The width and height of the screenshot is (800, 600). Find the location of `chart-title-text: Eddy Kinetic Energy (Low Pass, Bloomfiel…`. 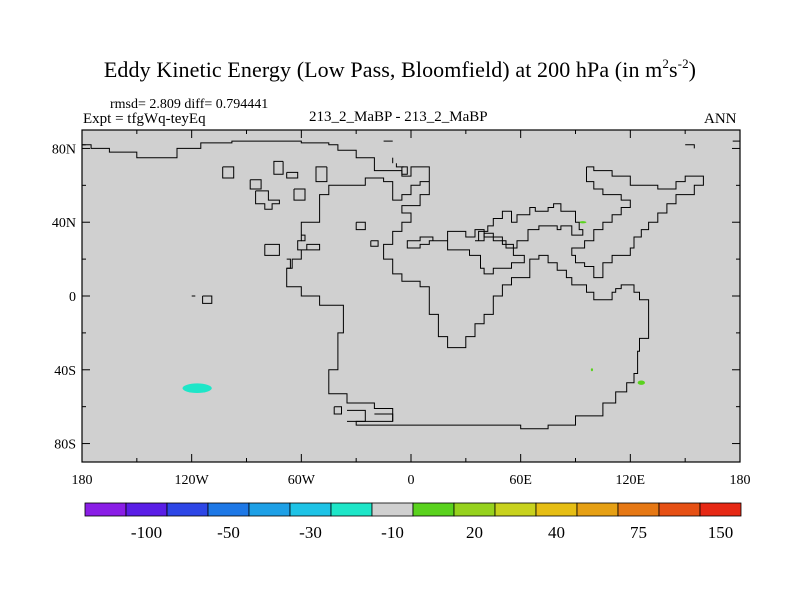

chart-title-text: Eddy Kinetic Energy (Low Pass, Bloomfiel… is located at coordinates (383, 69).